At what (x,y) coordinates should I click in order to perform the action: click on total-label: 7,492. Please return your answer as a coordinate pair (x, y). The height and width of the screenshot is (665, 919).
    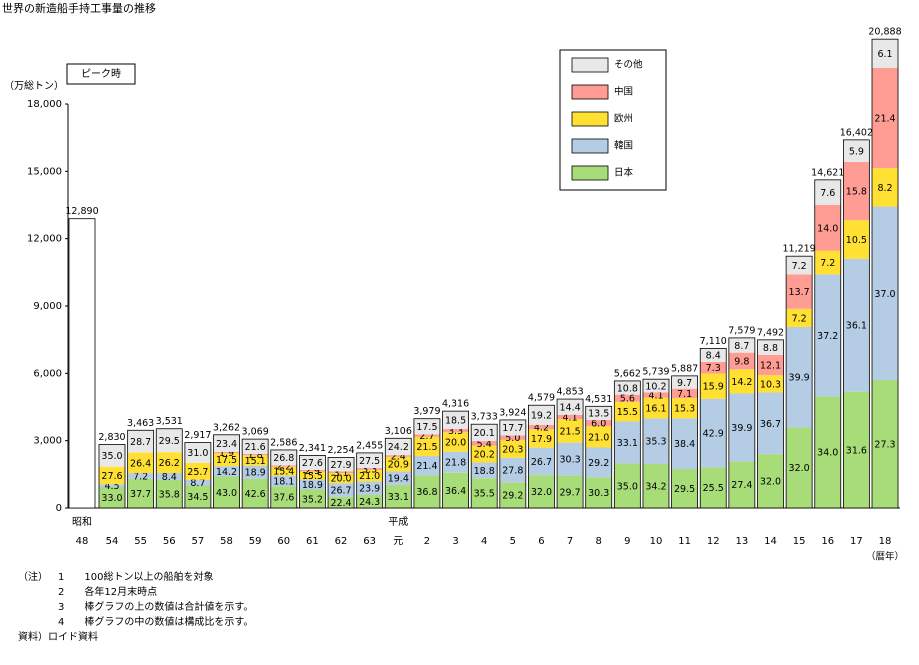
    Looking at the image, I should click on (770, 332).